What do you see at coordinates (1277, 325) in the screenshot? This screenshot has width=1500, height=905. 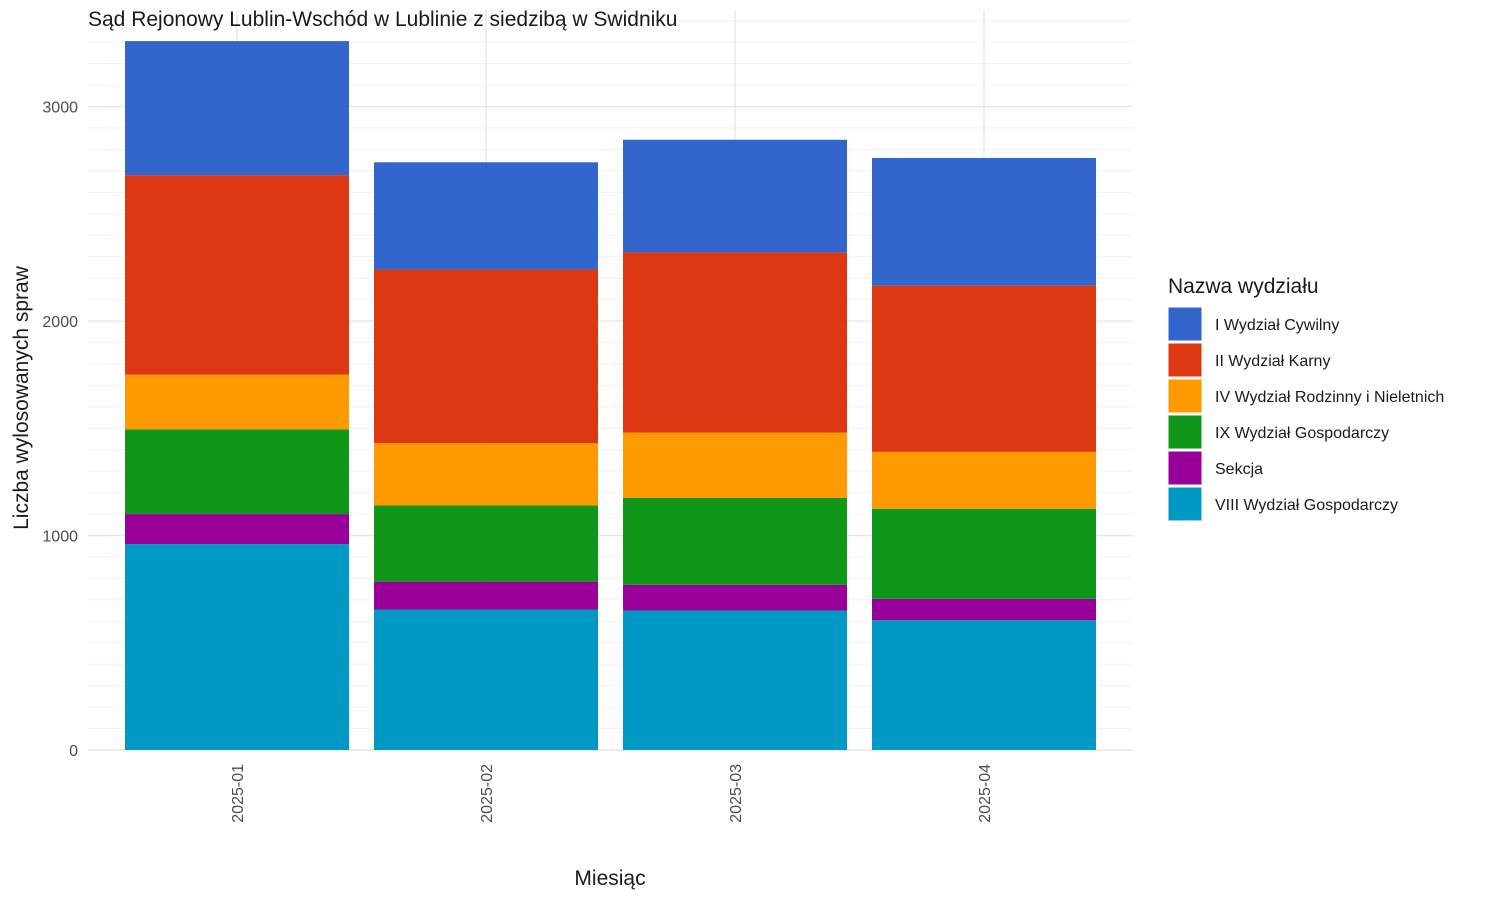 I see `legend-label: I Wydział Cywilny` at bounding box center [1277, 325].